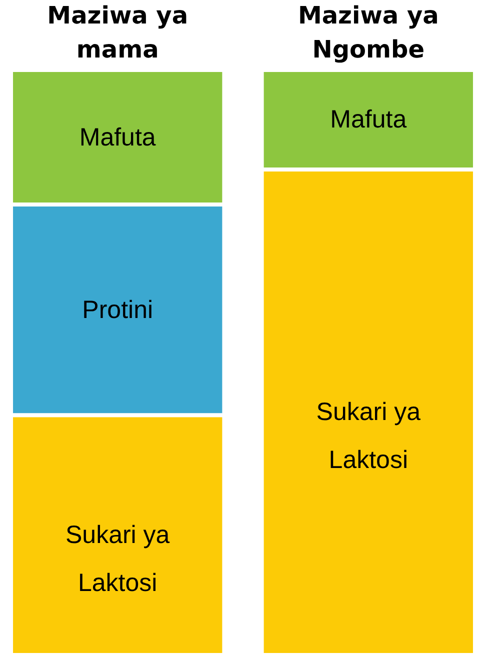 The image size is (480, 657). Describe the element at coordinates (117, 33) in the screenshot. I see `x-tick-label: Maziwa ya mama` at that location.